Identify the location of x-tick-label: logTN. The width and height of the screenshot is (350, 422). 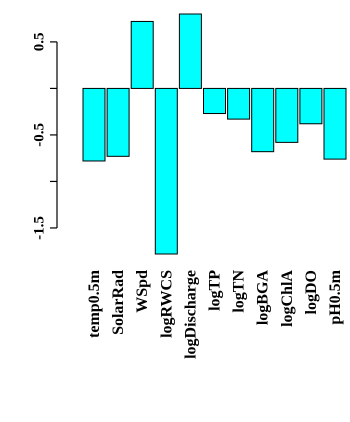
(239, 291).